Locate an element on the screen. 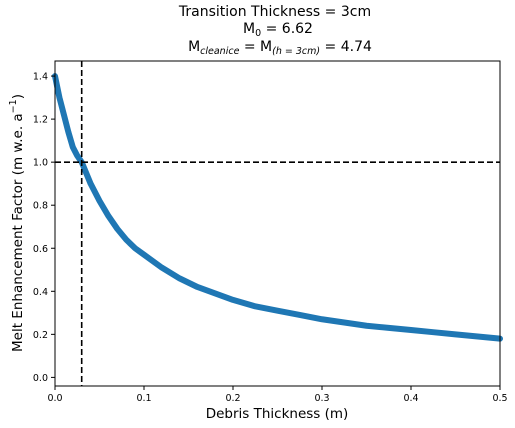  x-tick-label: 0.2 is located at coordinates (232, 398).